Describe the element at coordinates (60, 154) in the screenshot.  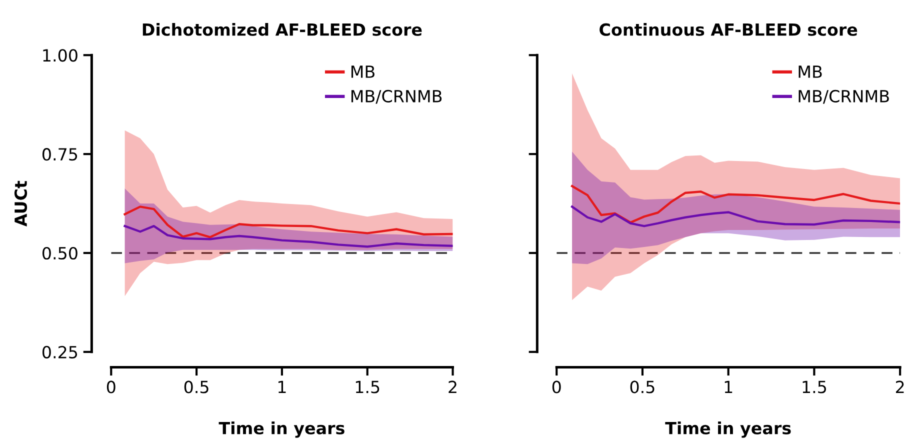
I see `y-tick-label: 0.75` at that location.